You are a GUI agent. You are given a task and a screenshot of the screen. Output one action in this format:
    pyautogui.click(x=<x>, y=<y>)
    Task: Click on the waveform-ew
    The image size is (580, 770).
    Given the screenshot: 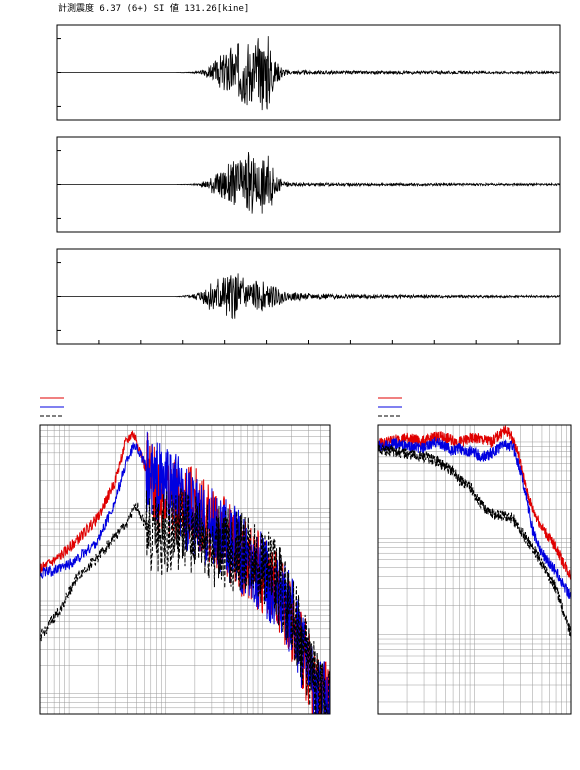 What is the action you would take?
    pyautogui.click(x=309, y=183)
    